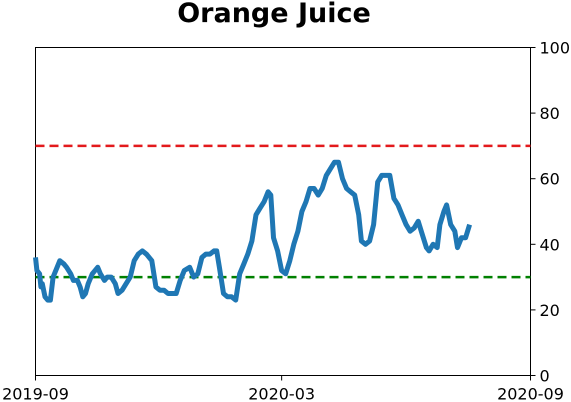 The height and width of the screenshot is (402, 571). Describe the element at coordinates (545, 376) in the screenshot. I see `y-tick-label: 0` at that location.